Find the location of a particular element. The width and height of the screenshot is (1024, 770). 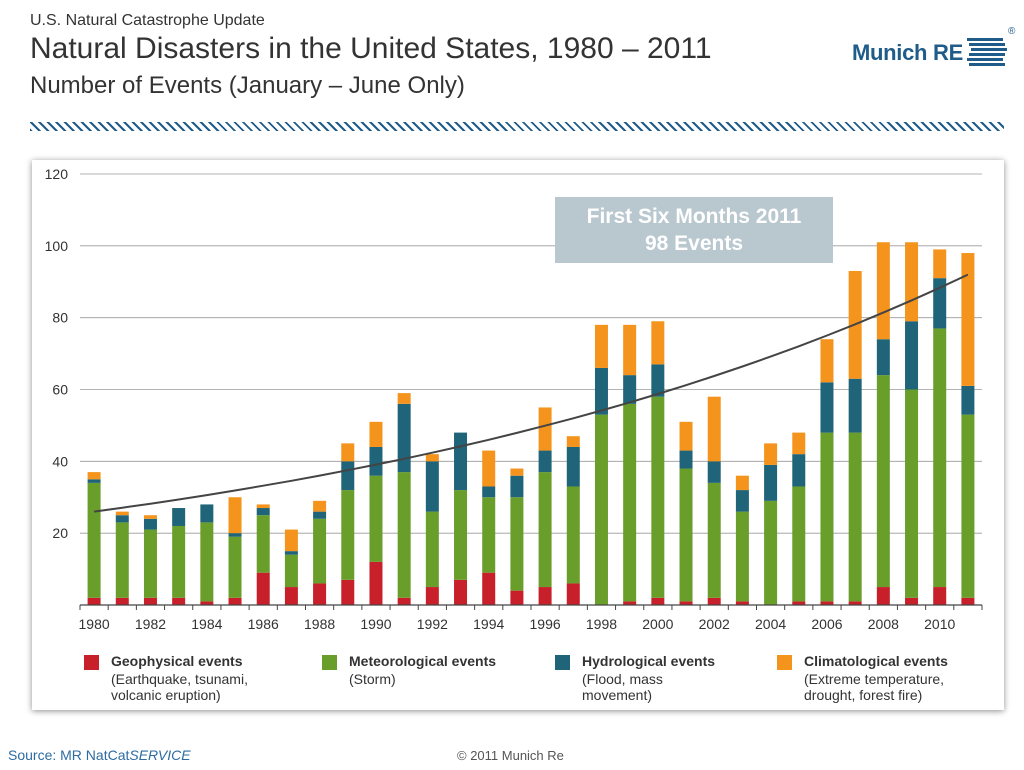

page-subtitle: Number of Events (January – June Only) is located at coordinates (247, 85).